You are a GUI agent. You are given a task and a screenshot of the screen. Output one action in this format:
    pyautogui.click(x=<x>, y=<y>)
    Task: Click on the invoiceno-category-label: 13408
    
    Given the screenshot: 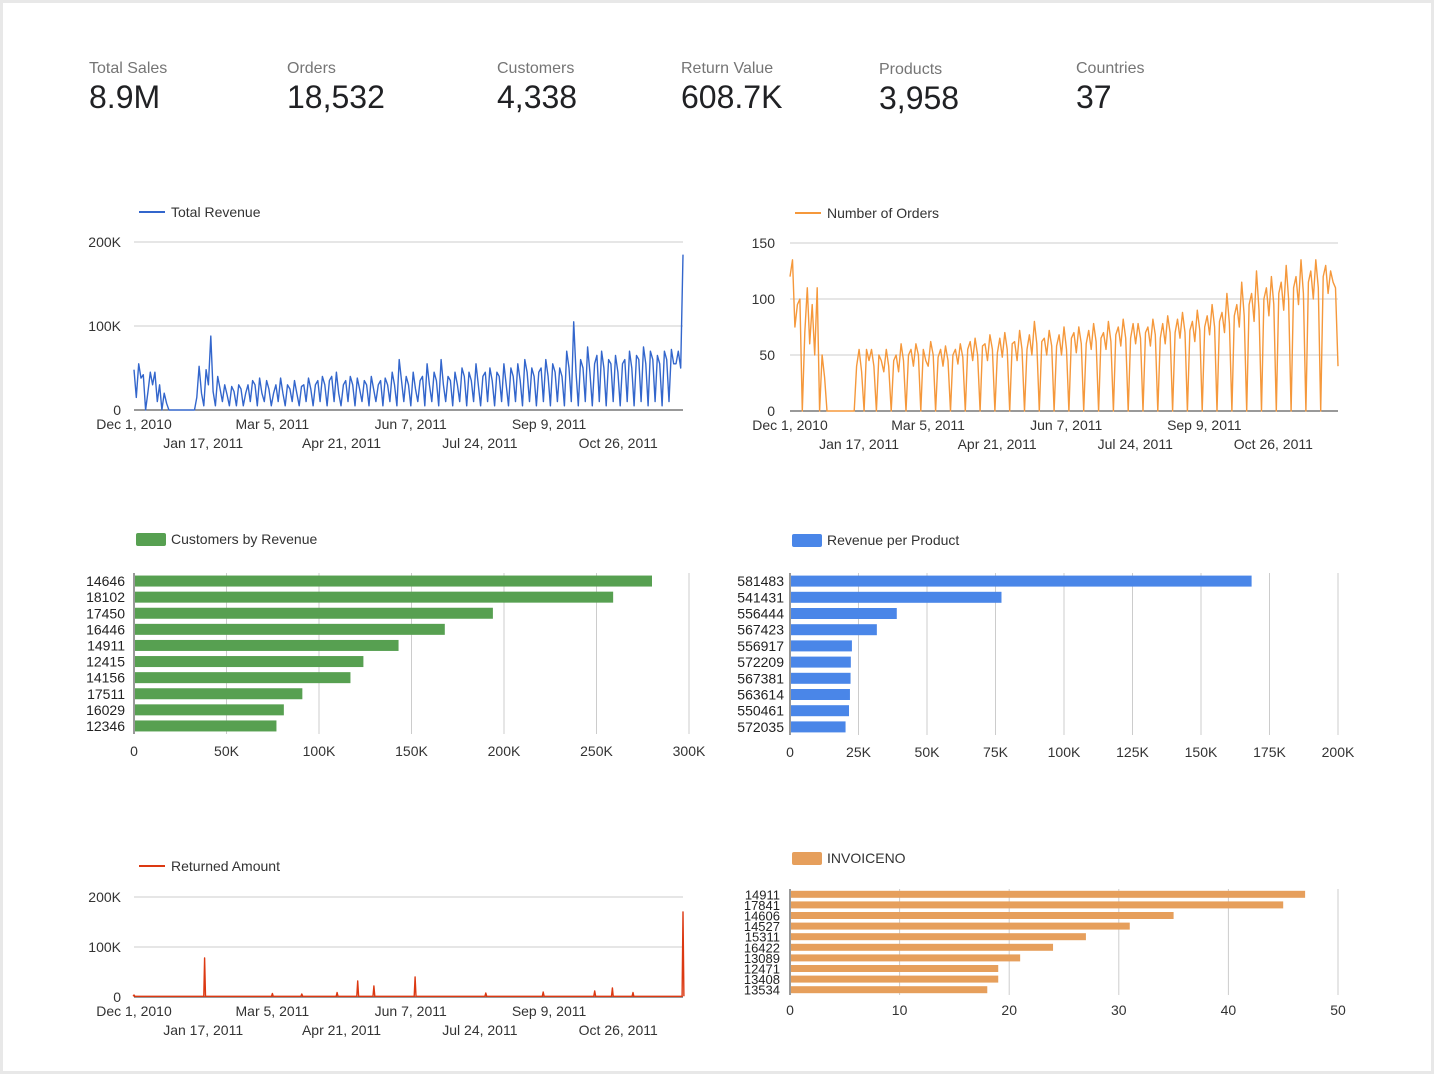 What is the action you would take?
    pyautogui.click(x=762, y=979)
    